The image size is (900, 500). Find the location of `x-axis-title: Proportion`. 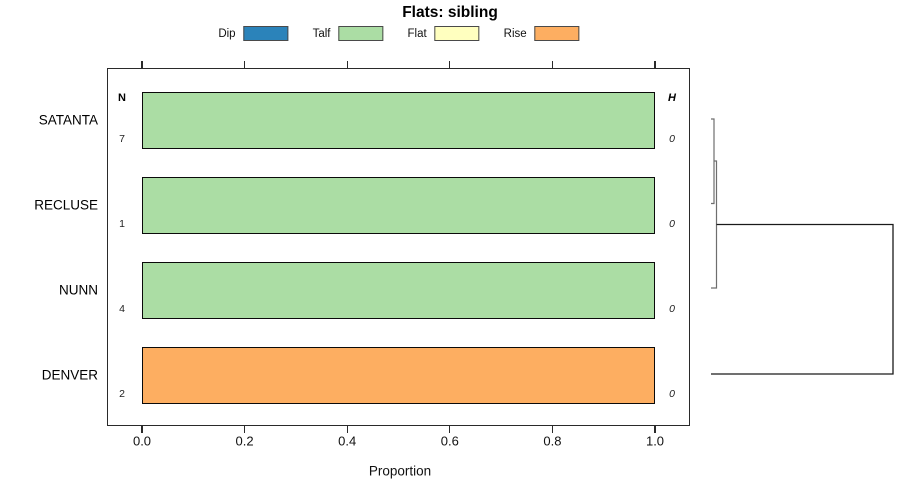

x-axis-title: Proportion is located at coordinates (400, 471).